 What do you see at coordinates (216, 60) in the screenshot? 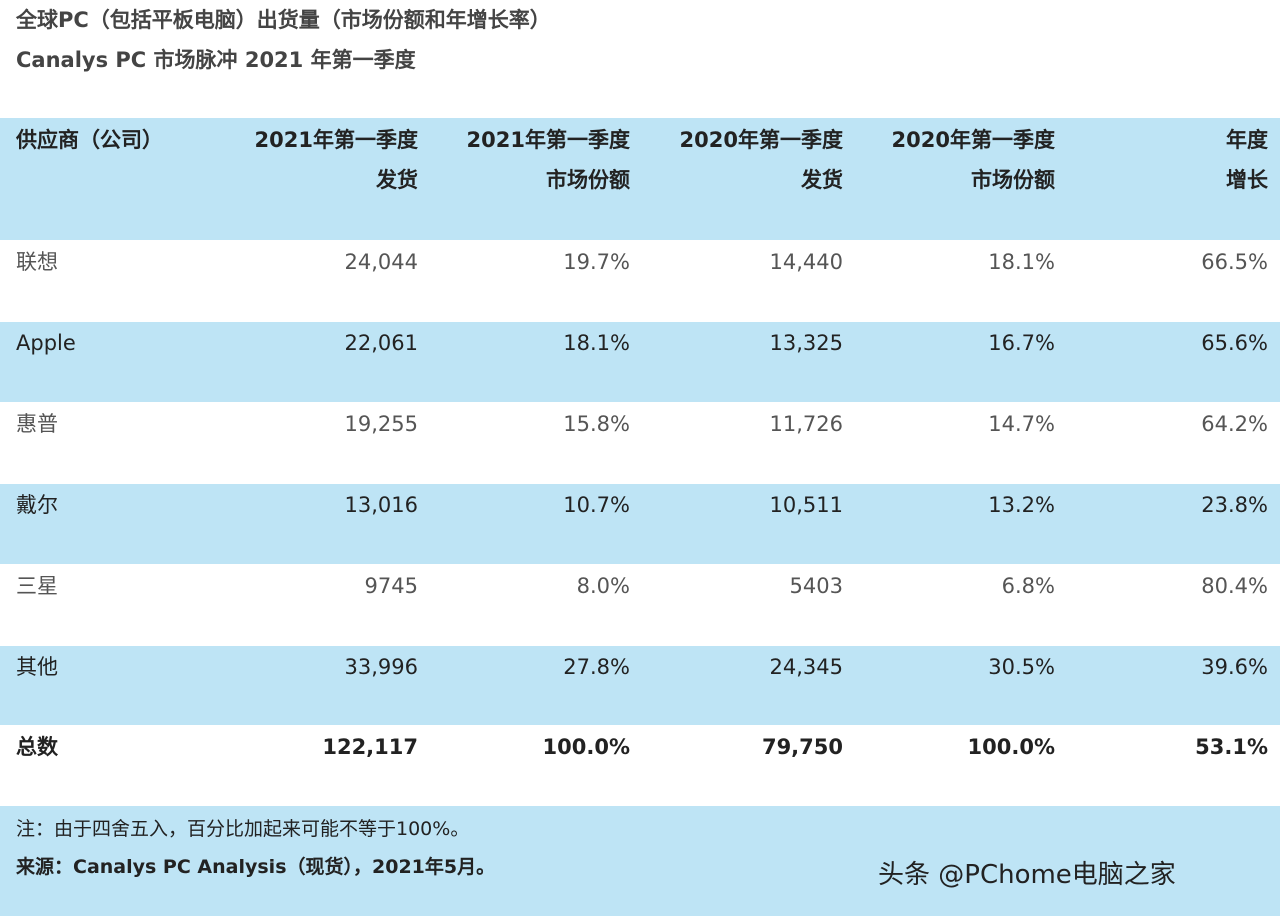
I see `subtitle: Canalys PC 市场脉冲 2021 年第一季度` at bounding box center [216, 60].